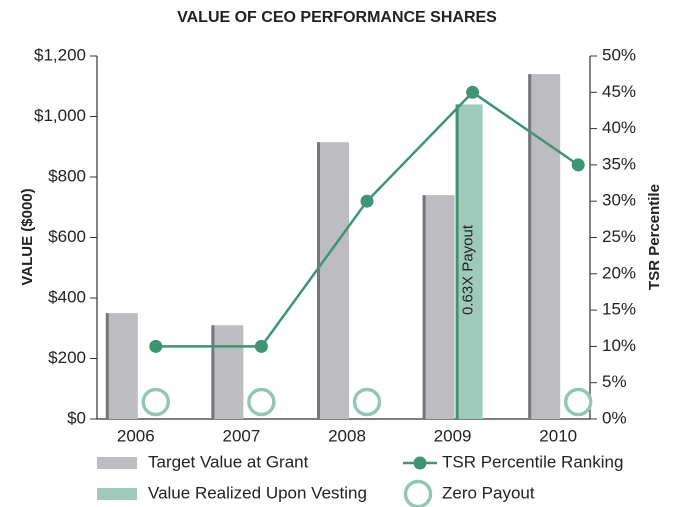 The image size is (674, 507). I want to click on y-tick-label: $1,200, so click(60, 54).